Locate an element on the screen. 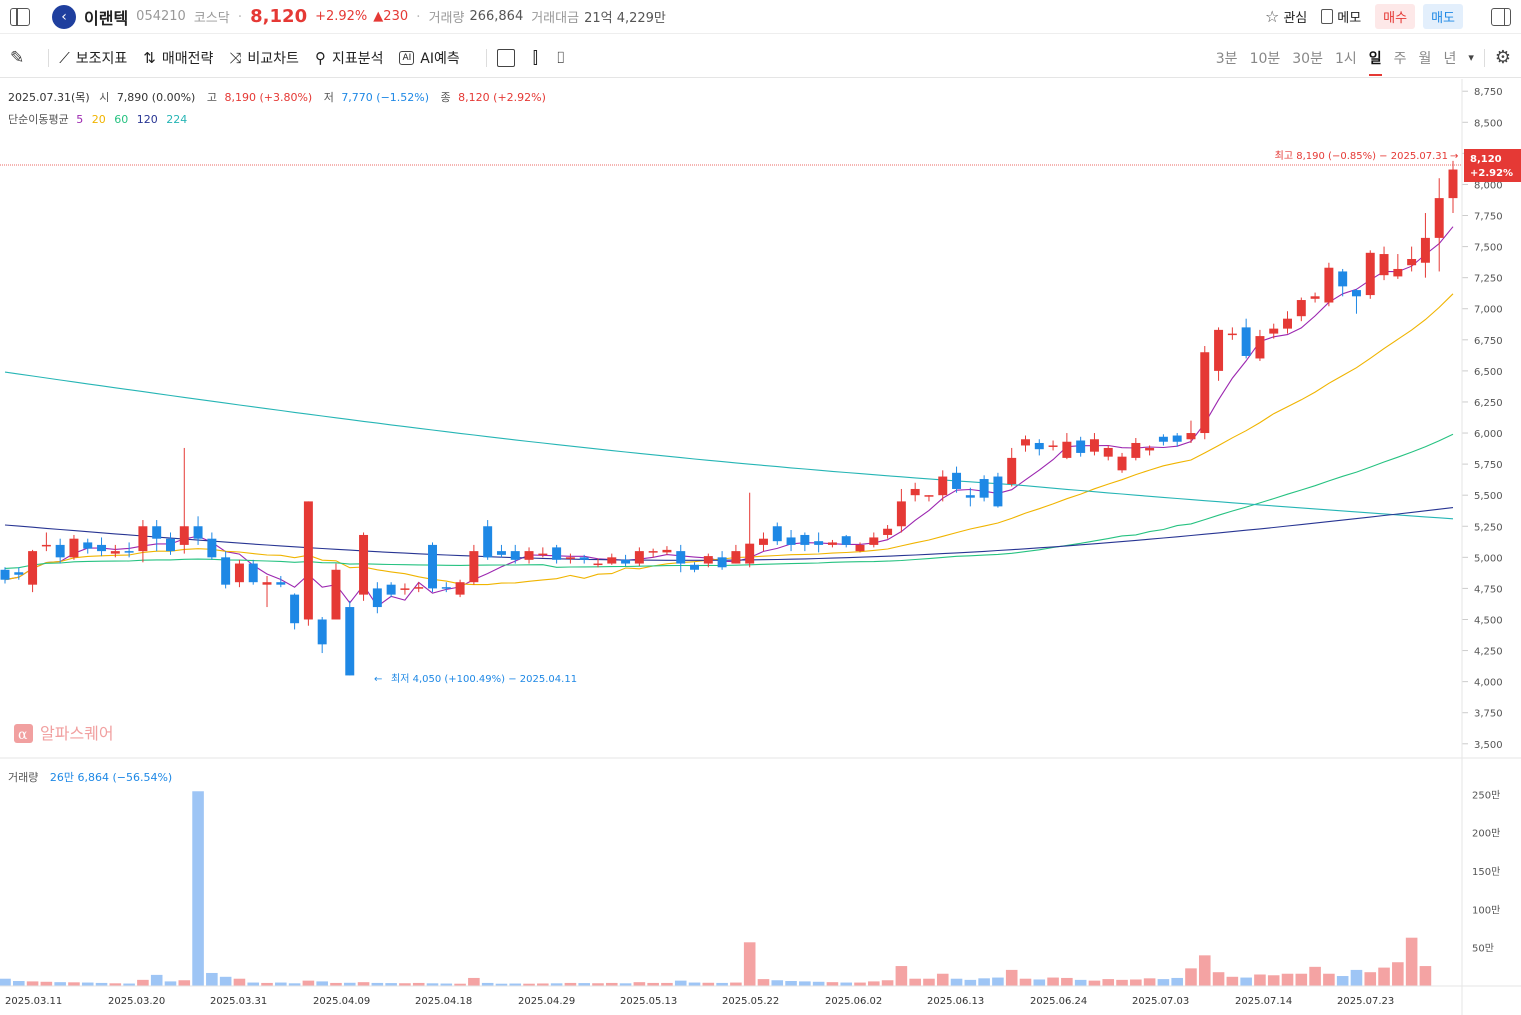 The height and width of the screenshot is (1015, 1521). compare-button: ⤨ 비교차트 is located at coordinates (264, 57).